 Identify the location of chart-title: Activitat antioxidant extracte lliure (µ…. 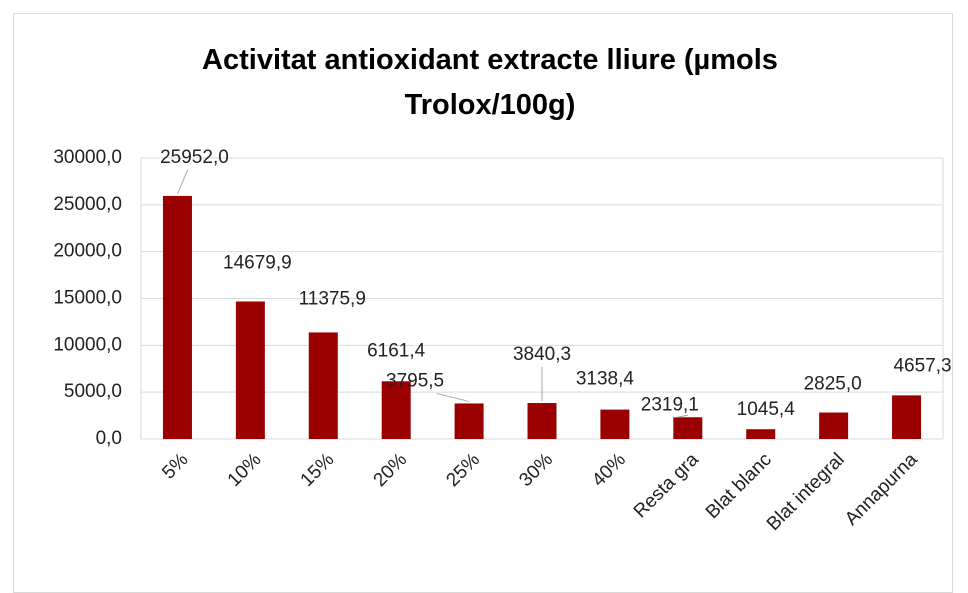
(490, 82).